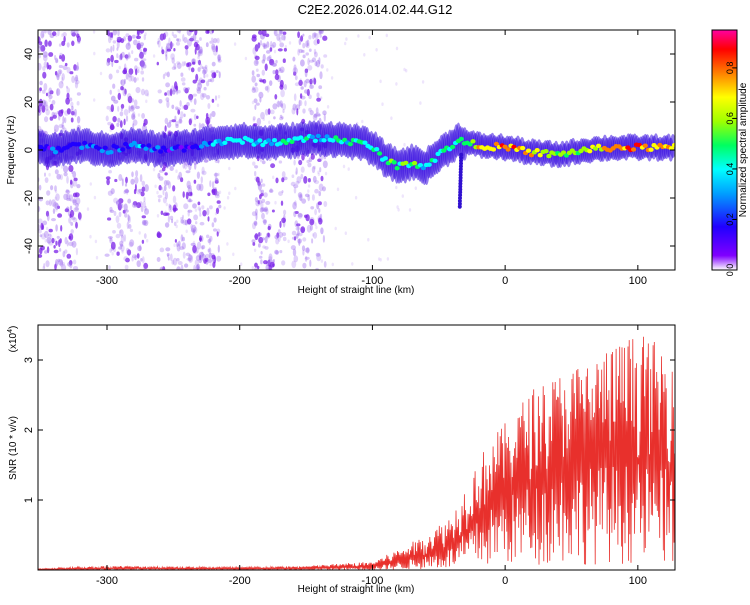 The height and width of the screenshot is (605, 750). What do you see at coordinates (638, 581) in the screenshot?
I see `snr-x-tick-label: 100` at bounding box center [638, 581].